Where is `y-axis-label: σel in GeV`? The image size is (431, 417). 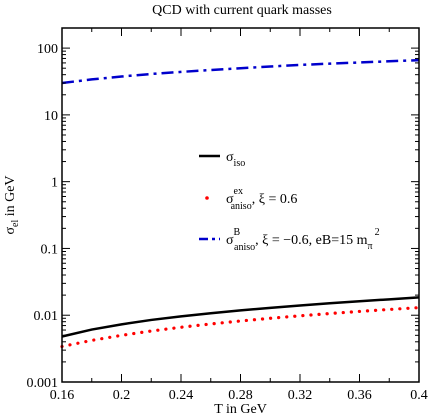
y-axis-label: σel in GeV is located at coordinates (12, 204).